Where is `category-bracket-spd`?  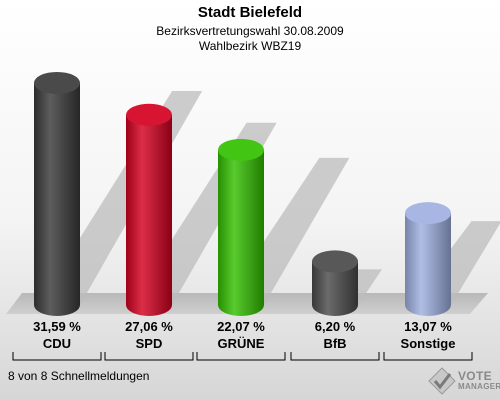 category-bracket-spd is located at coordinates (149, 356).